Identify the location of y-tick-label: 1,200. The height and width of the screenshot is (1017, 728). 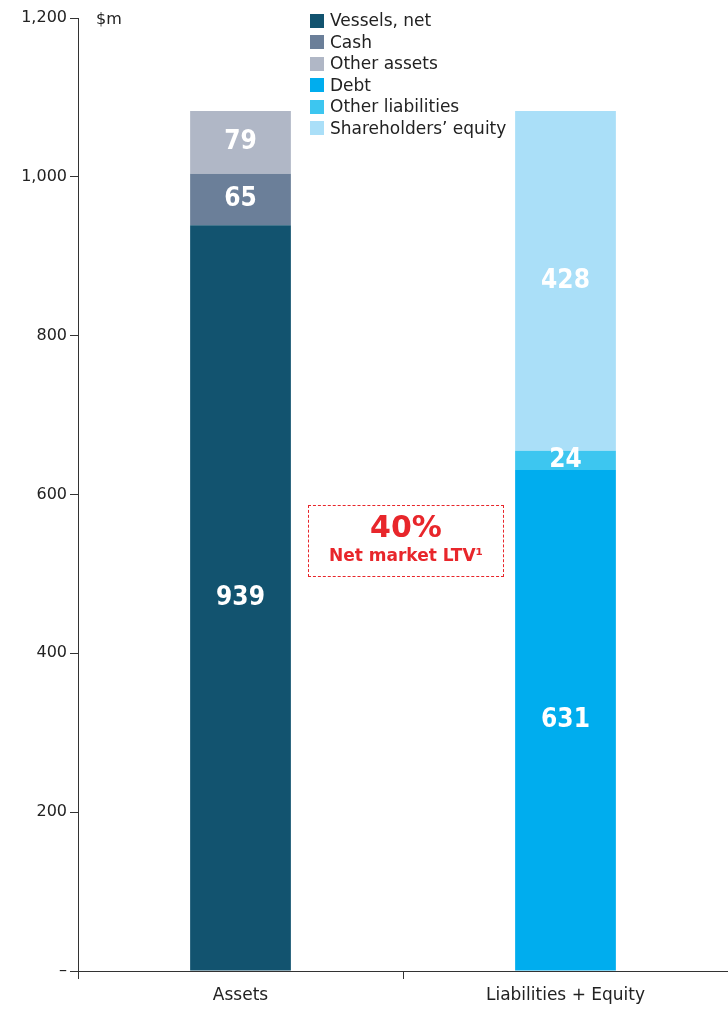
(44, 17).